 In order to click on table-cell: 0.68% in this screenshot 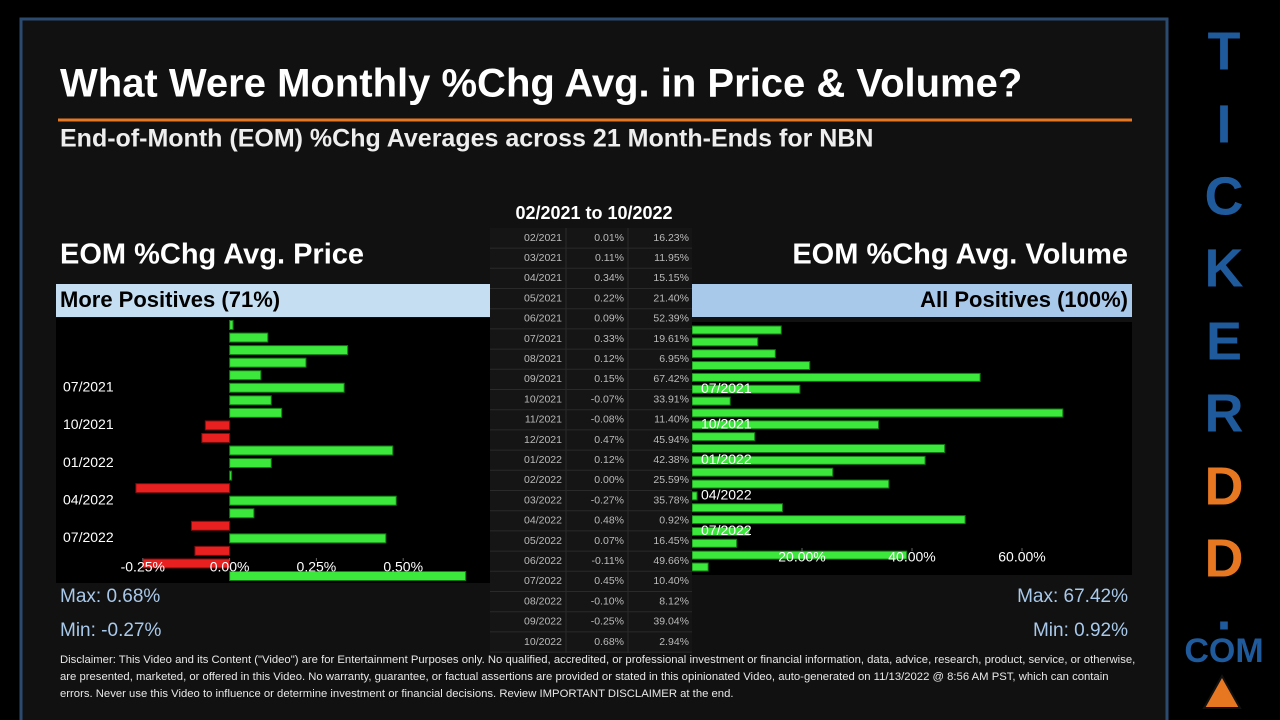, I will do `click(609, 642)`.